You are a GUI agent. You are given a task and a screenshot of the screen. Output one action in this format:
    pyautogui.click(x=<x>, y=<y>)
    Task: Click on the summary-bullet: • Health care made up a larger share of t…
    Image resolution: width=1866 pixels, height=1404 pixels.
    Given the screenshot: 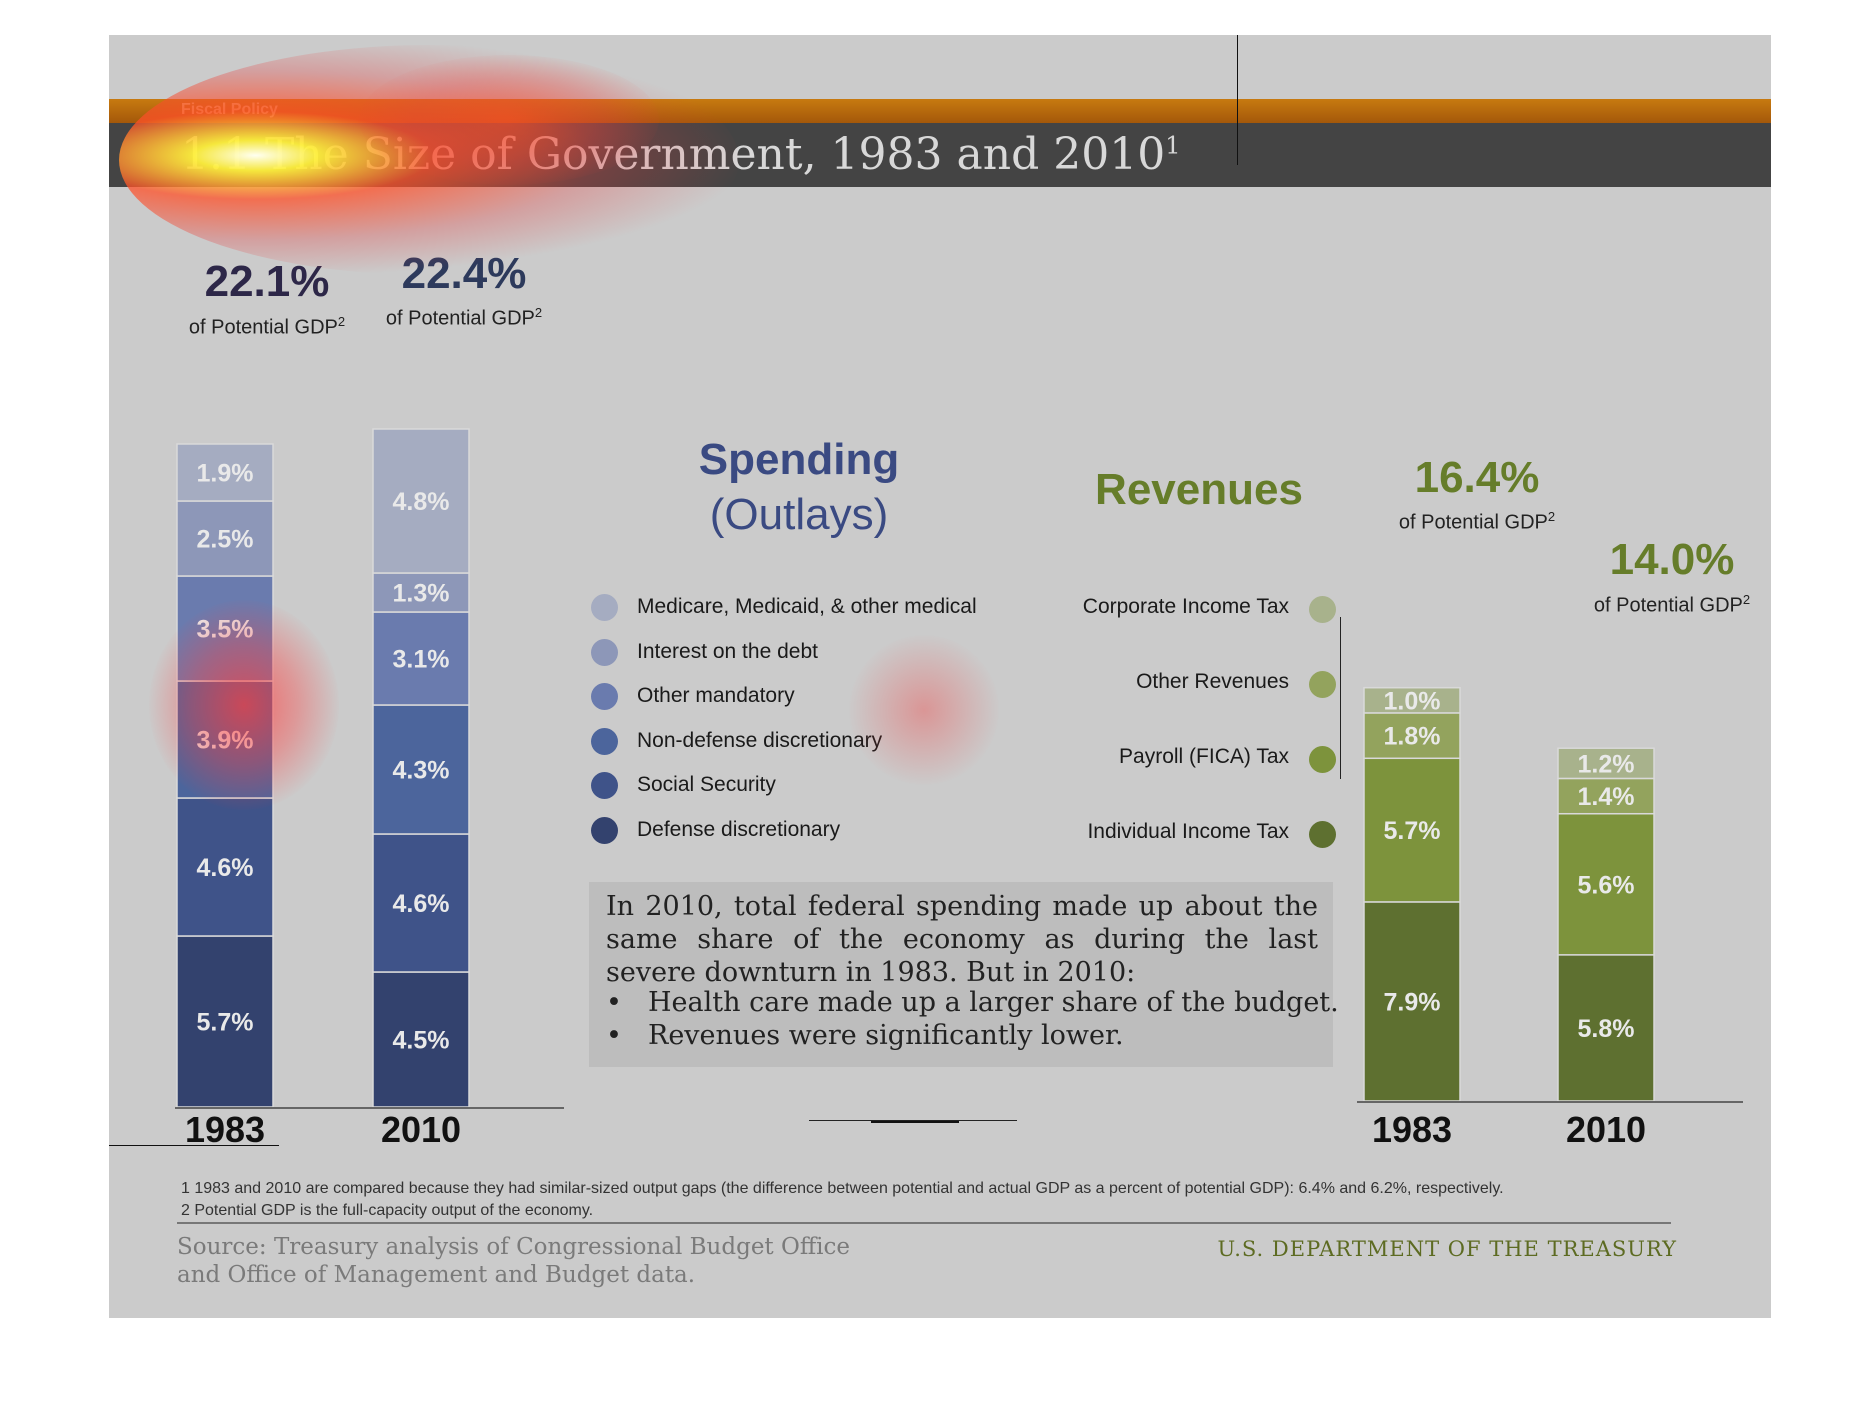 What is the action you would take?
    pyautogui.click(x=972, y=1002)
    